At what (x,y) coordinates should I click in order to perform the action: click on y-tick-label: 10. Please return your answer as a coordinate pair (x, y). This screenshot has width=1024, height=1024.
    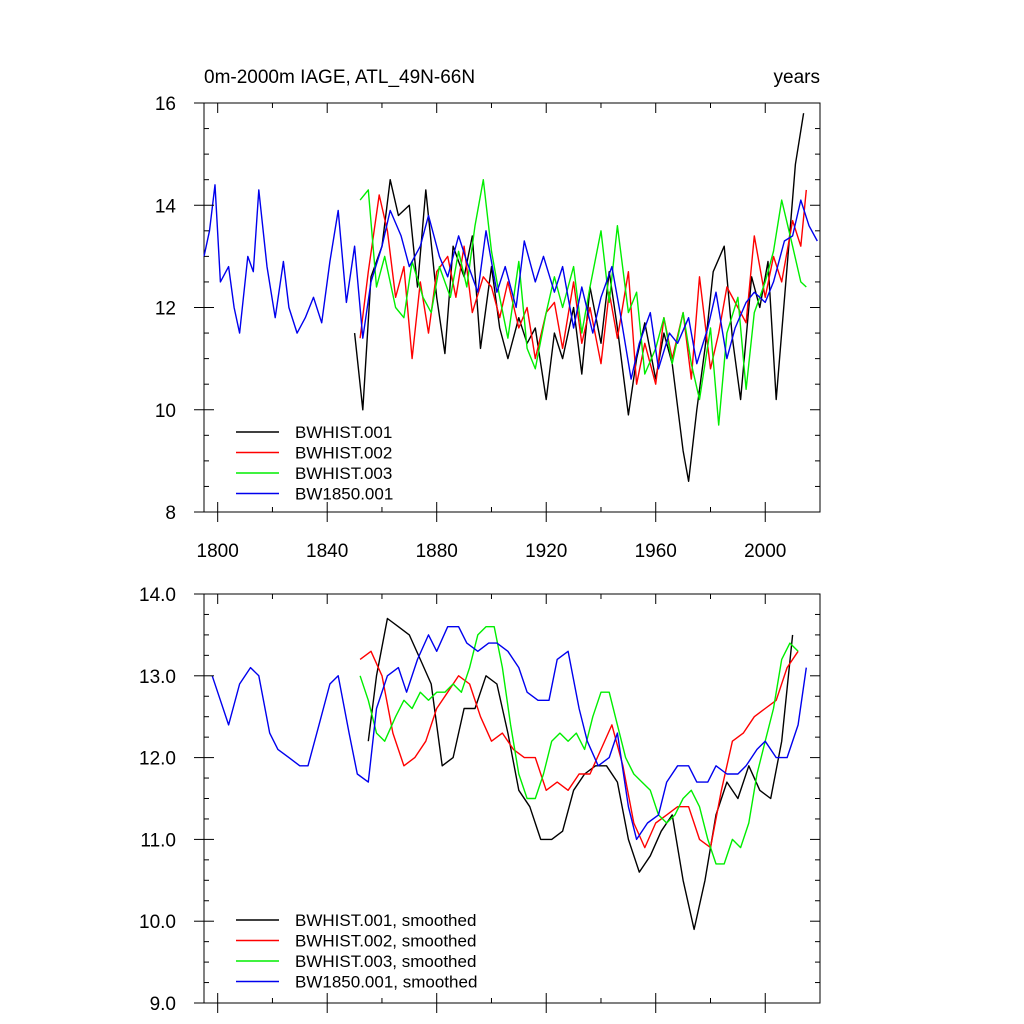
    Looking at the image, I should click on (165, 411).